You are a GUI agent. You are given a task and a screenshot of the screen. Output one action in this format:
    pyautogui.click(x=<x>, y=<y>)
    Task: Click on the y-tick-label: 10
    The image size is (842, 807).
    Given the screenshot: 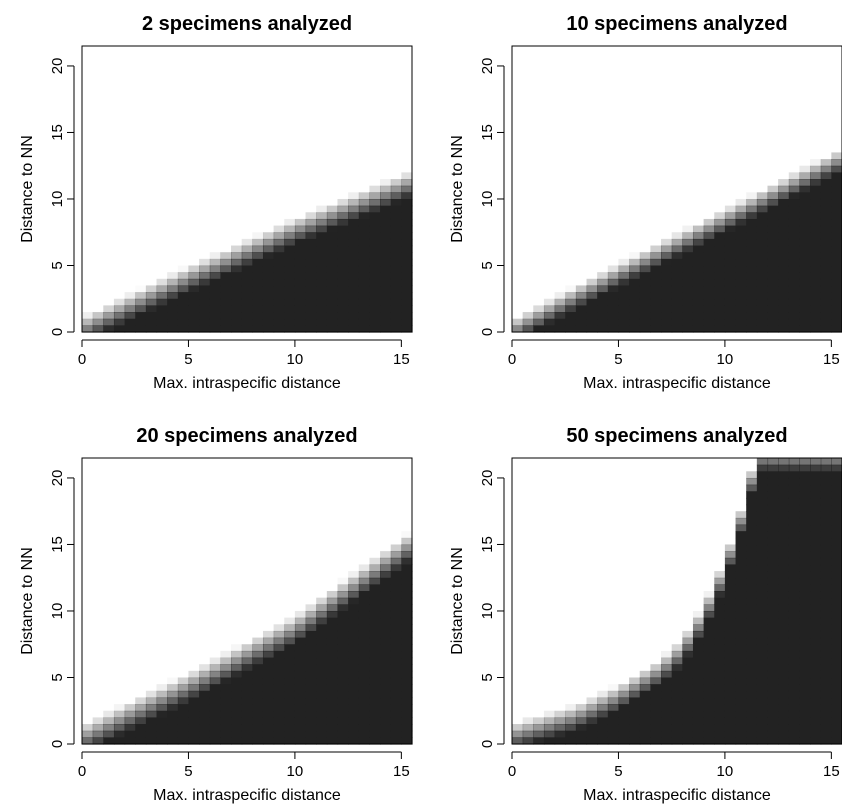 What is the action you would take?
    pyautogui.click(x=57, y=199)
    